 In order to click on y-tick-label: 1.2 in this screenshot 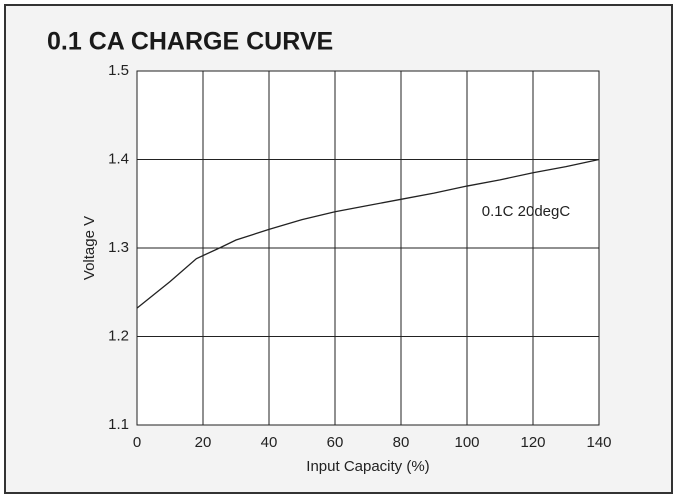, I will do `click(118, 335)`.